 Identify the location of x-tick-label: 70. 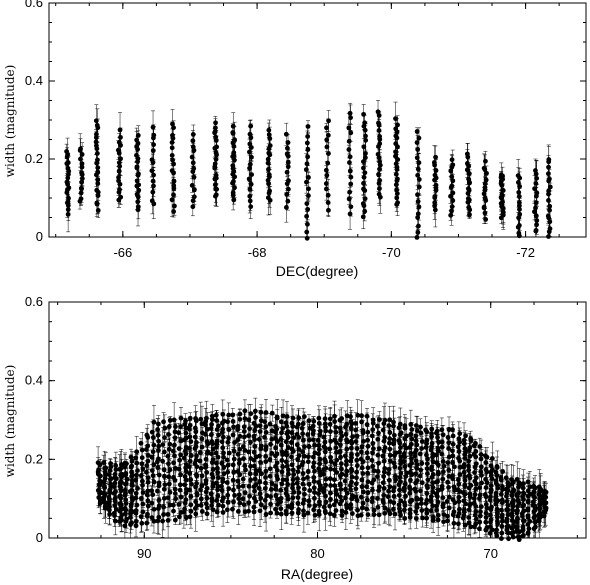
(490, 553).